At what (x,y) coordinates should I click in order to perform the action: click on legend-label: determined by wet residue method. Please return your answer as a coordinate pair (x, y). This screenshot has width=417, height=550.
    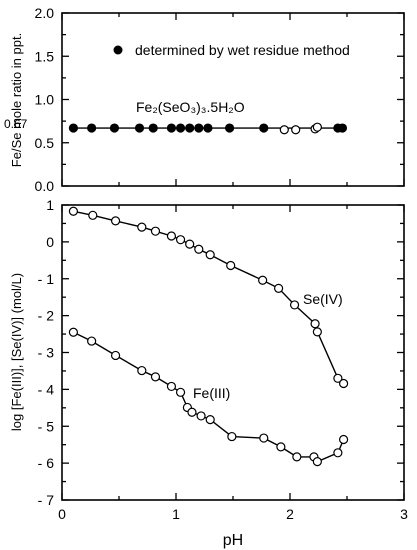
    Looking at the image, I should click on (242, 50).